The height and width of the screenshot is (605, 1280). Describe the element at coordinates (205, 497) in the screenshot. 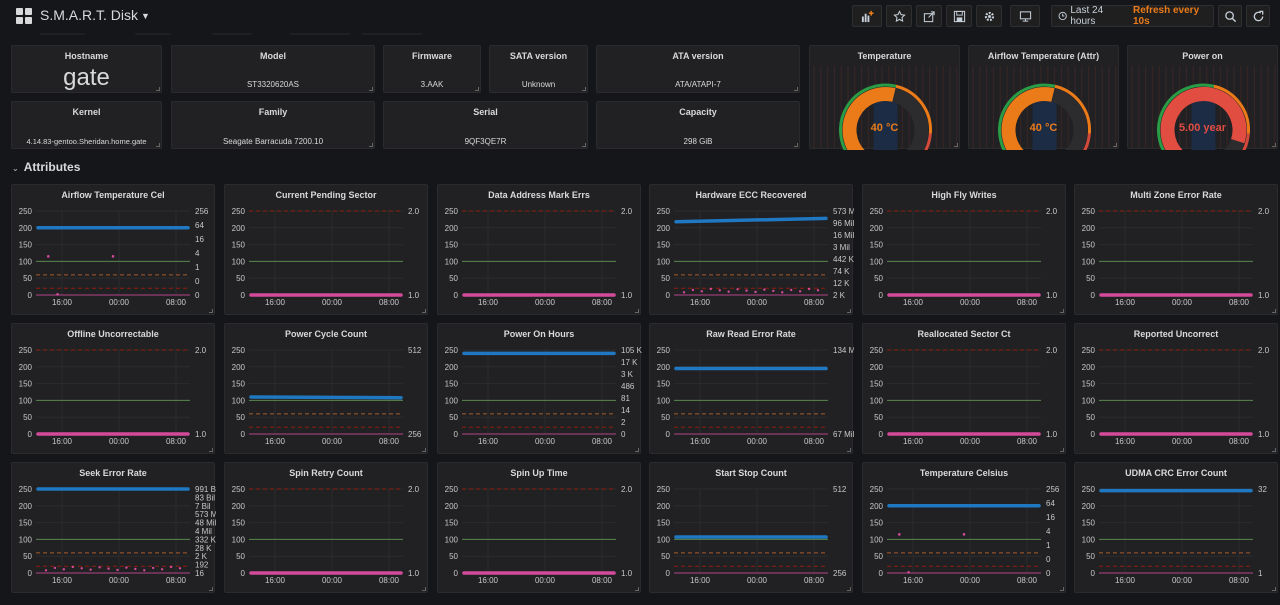

I see `y2-tick-label: 83 Bil` at that location.